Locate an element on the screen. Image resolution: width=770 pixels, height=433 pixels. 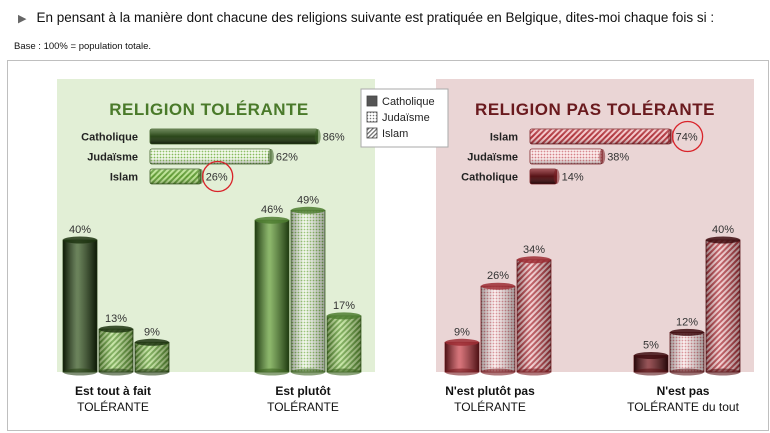
vbar-est-plutot-judaisme-value: 49% is located at coordinates (308, 200).